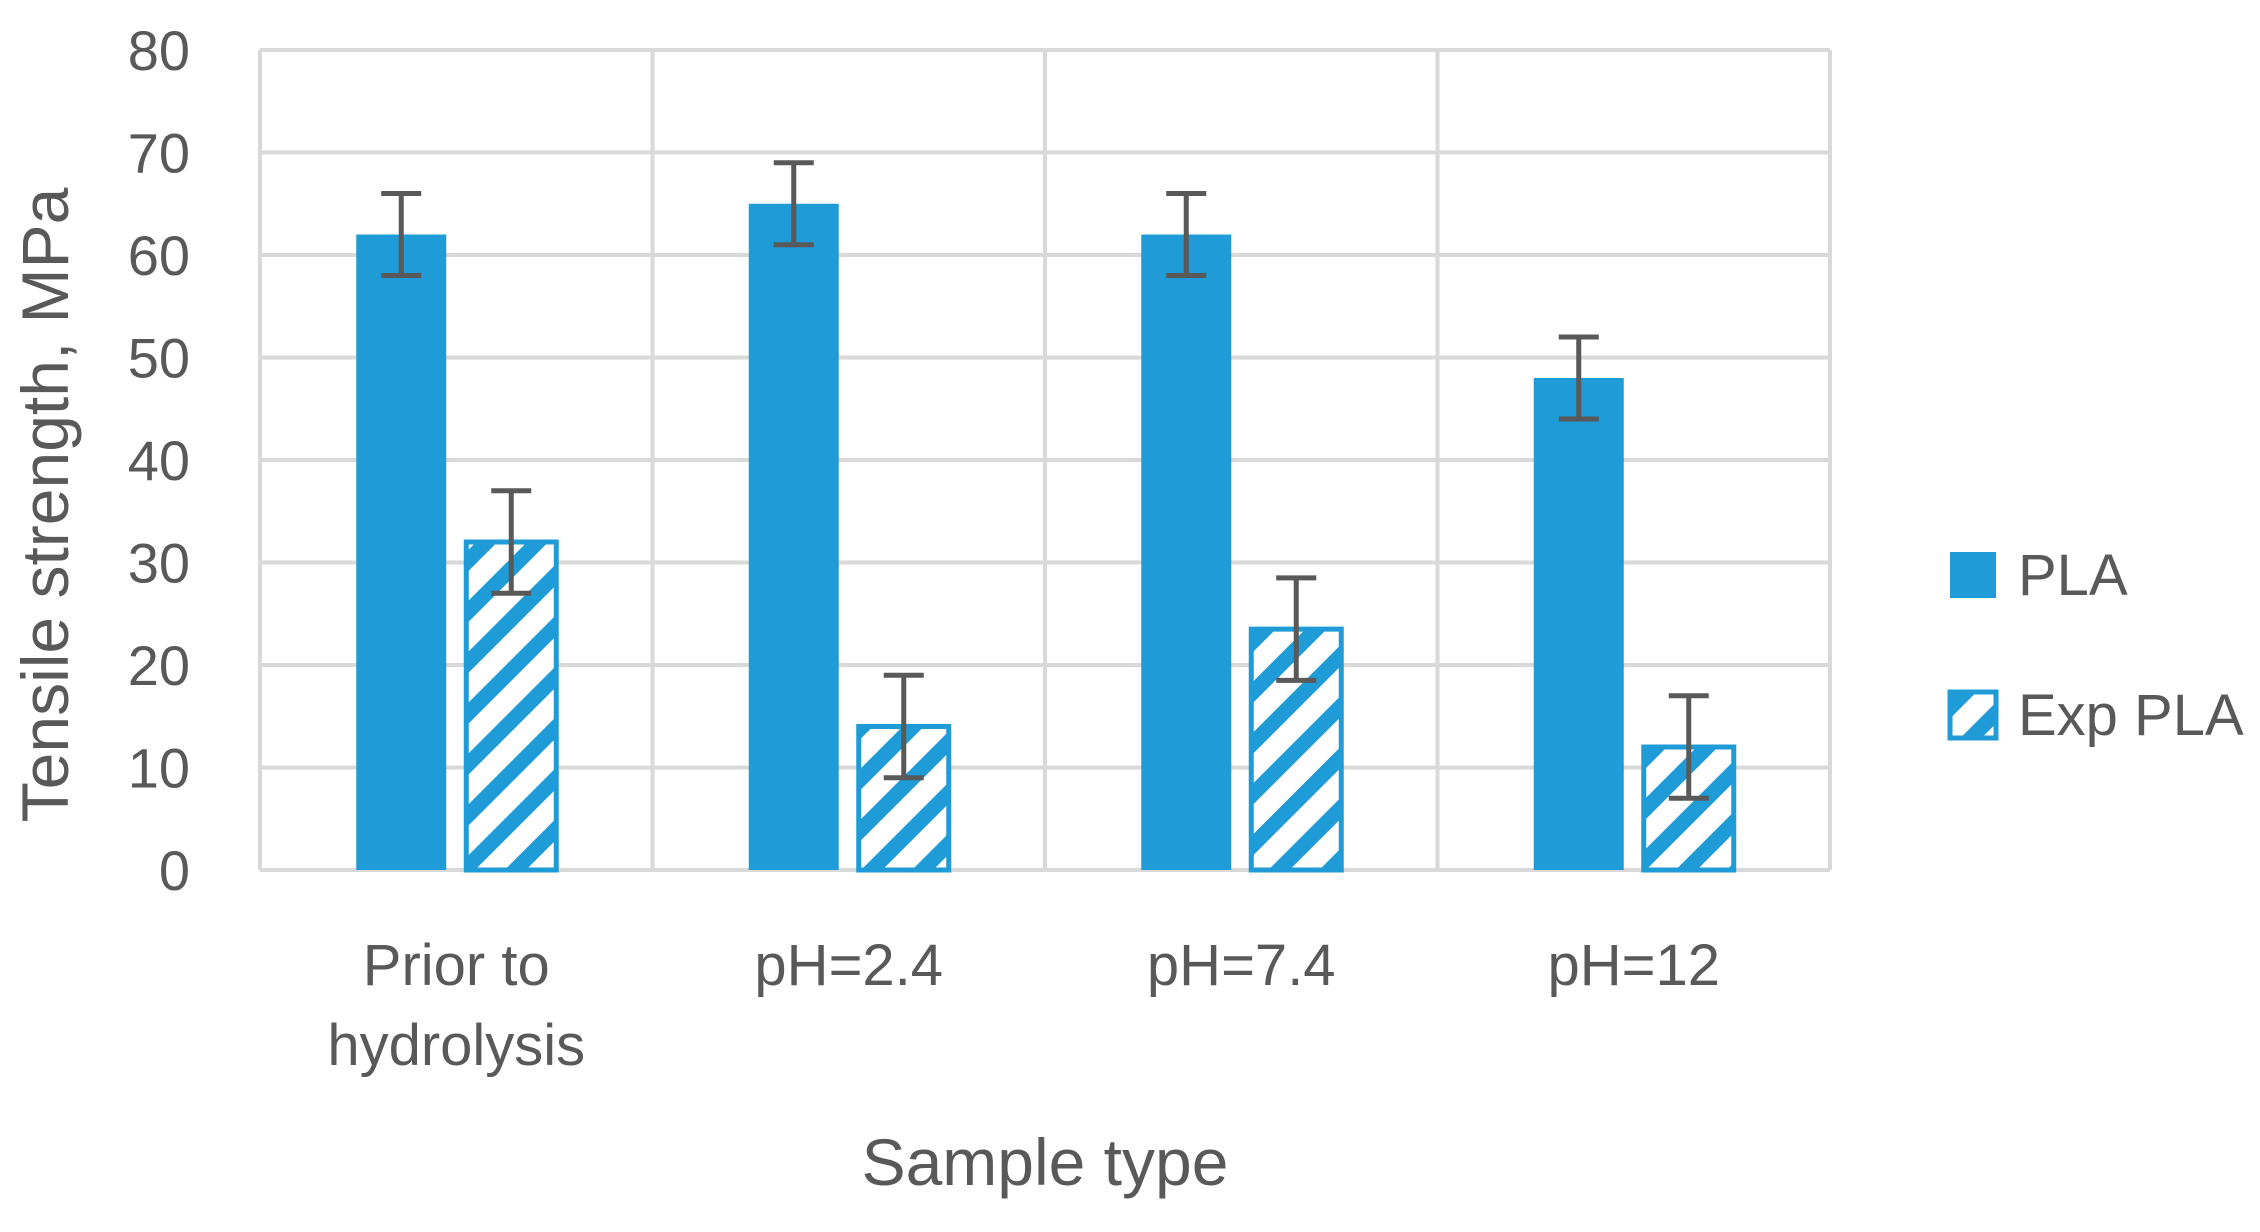 This screenshot has width=2260, height=1232. What do you see at coordinates (159, 665) in the screenshot?
I see `y-tick-label-20: 20` at bounding box center [159, 665].